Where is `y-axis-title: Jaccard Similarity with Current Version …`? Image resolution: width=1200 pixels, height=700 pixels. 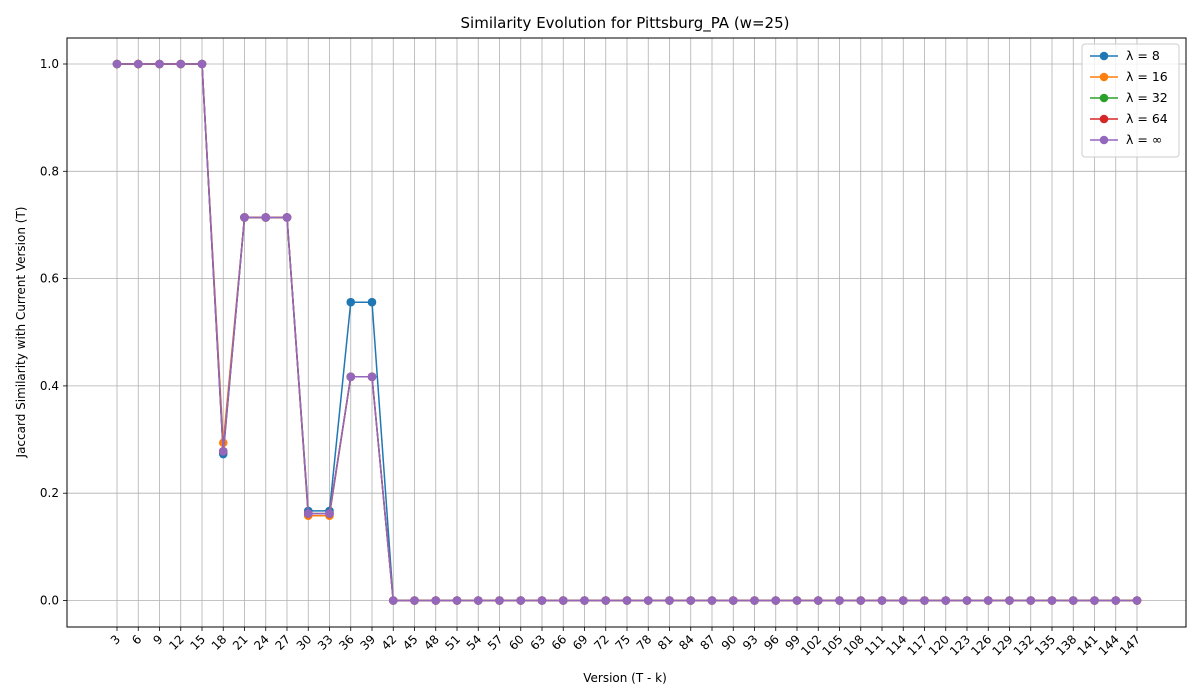
y-axis-title: Jaccard Similarity with Current Version … is located at coordinates (21, 333).